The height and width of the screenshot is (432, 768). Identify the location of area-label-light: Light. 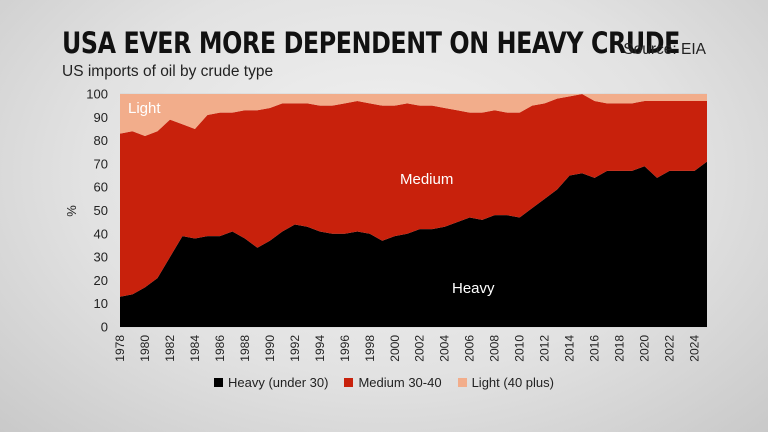
(144, 108).